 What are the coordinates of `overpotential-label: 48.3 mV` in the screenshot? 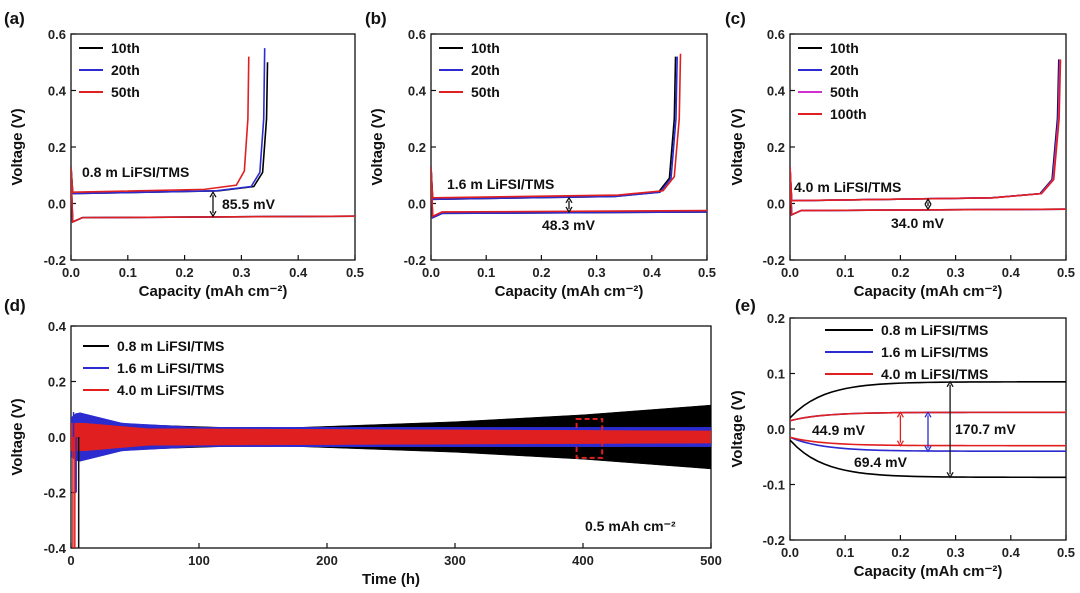 It's located at (569, 225).